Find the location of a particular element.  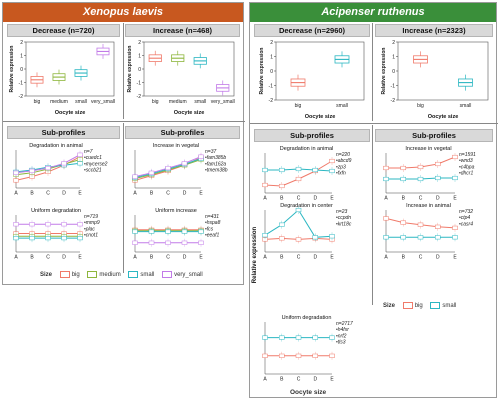

ar-increase-ytick-label-1: 1 is located at coordinates (393, 57).